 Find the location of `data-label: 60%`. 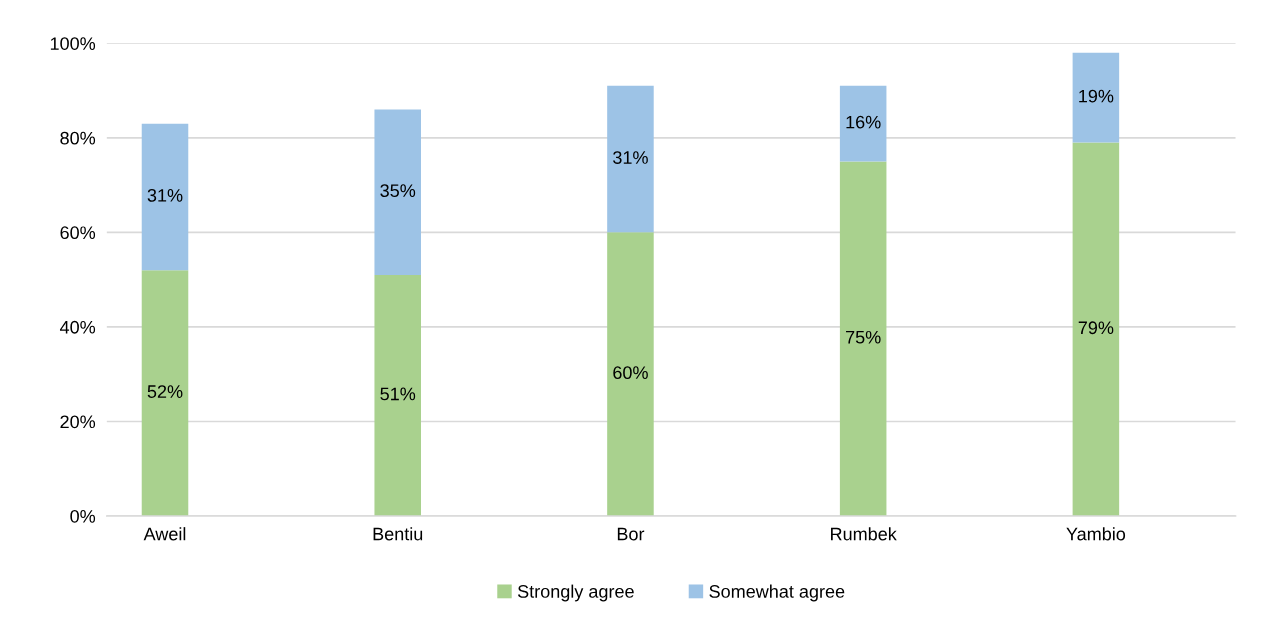

data-label: 60% is located at coordinates (630, 373).